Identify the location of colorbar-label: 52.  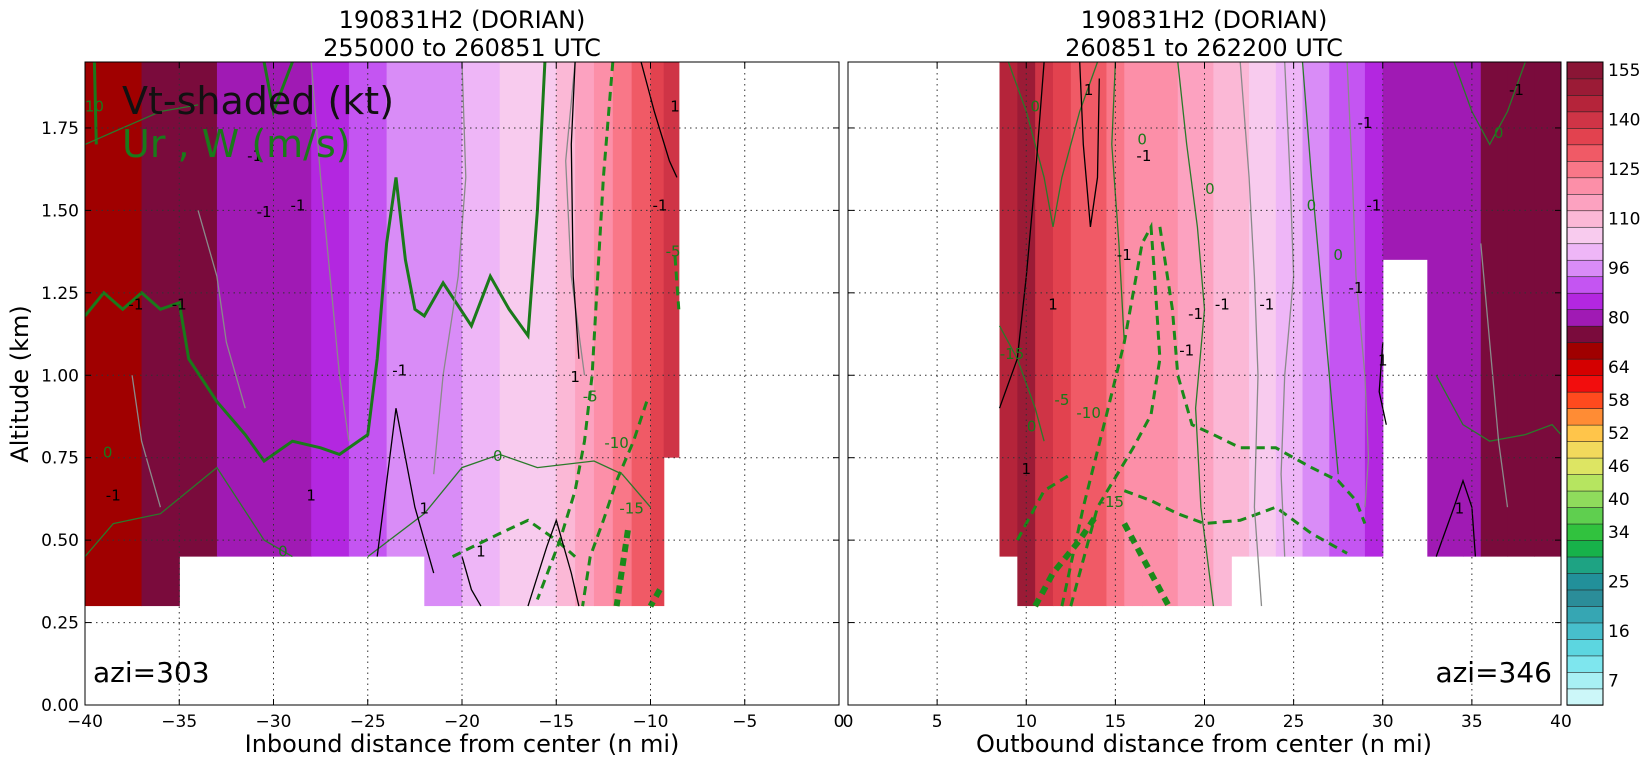
(1619, 434).